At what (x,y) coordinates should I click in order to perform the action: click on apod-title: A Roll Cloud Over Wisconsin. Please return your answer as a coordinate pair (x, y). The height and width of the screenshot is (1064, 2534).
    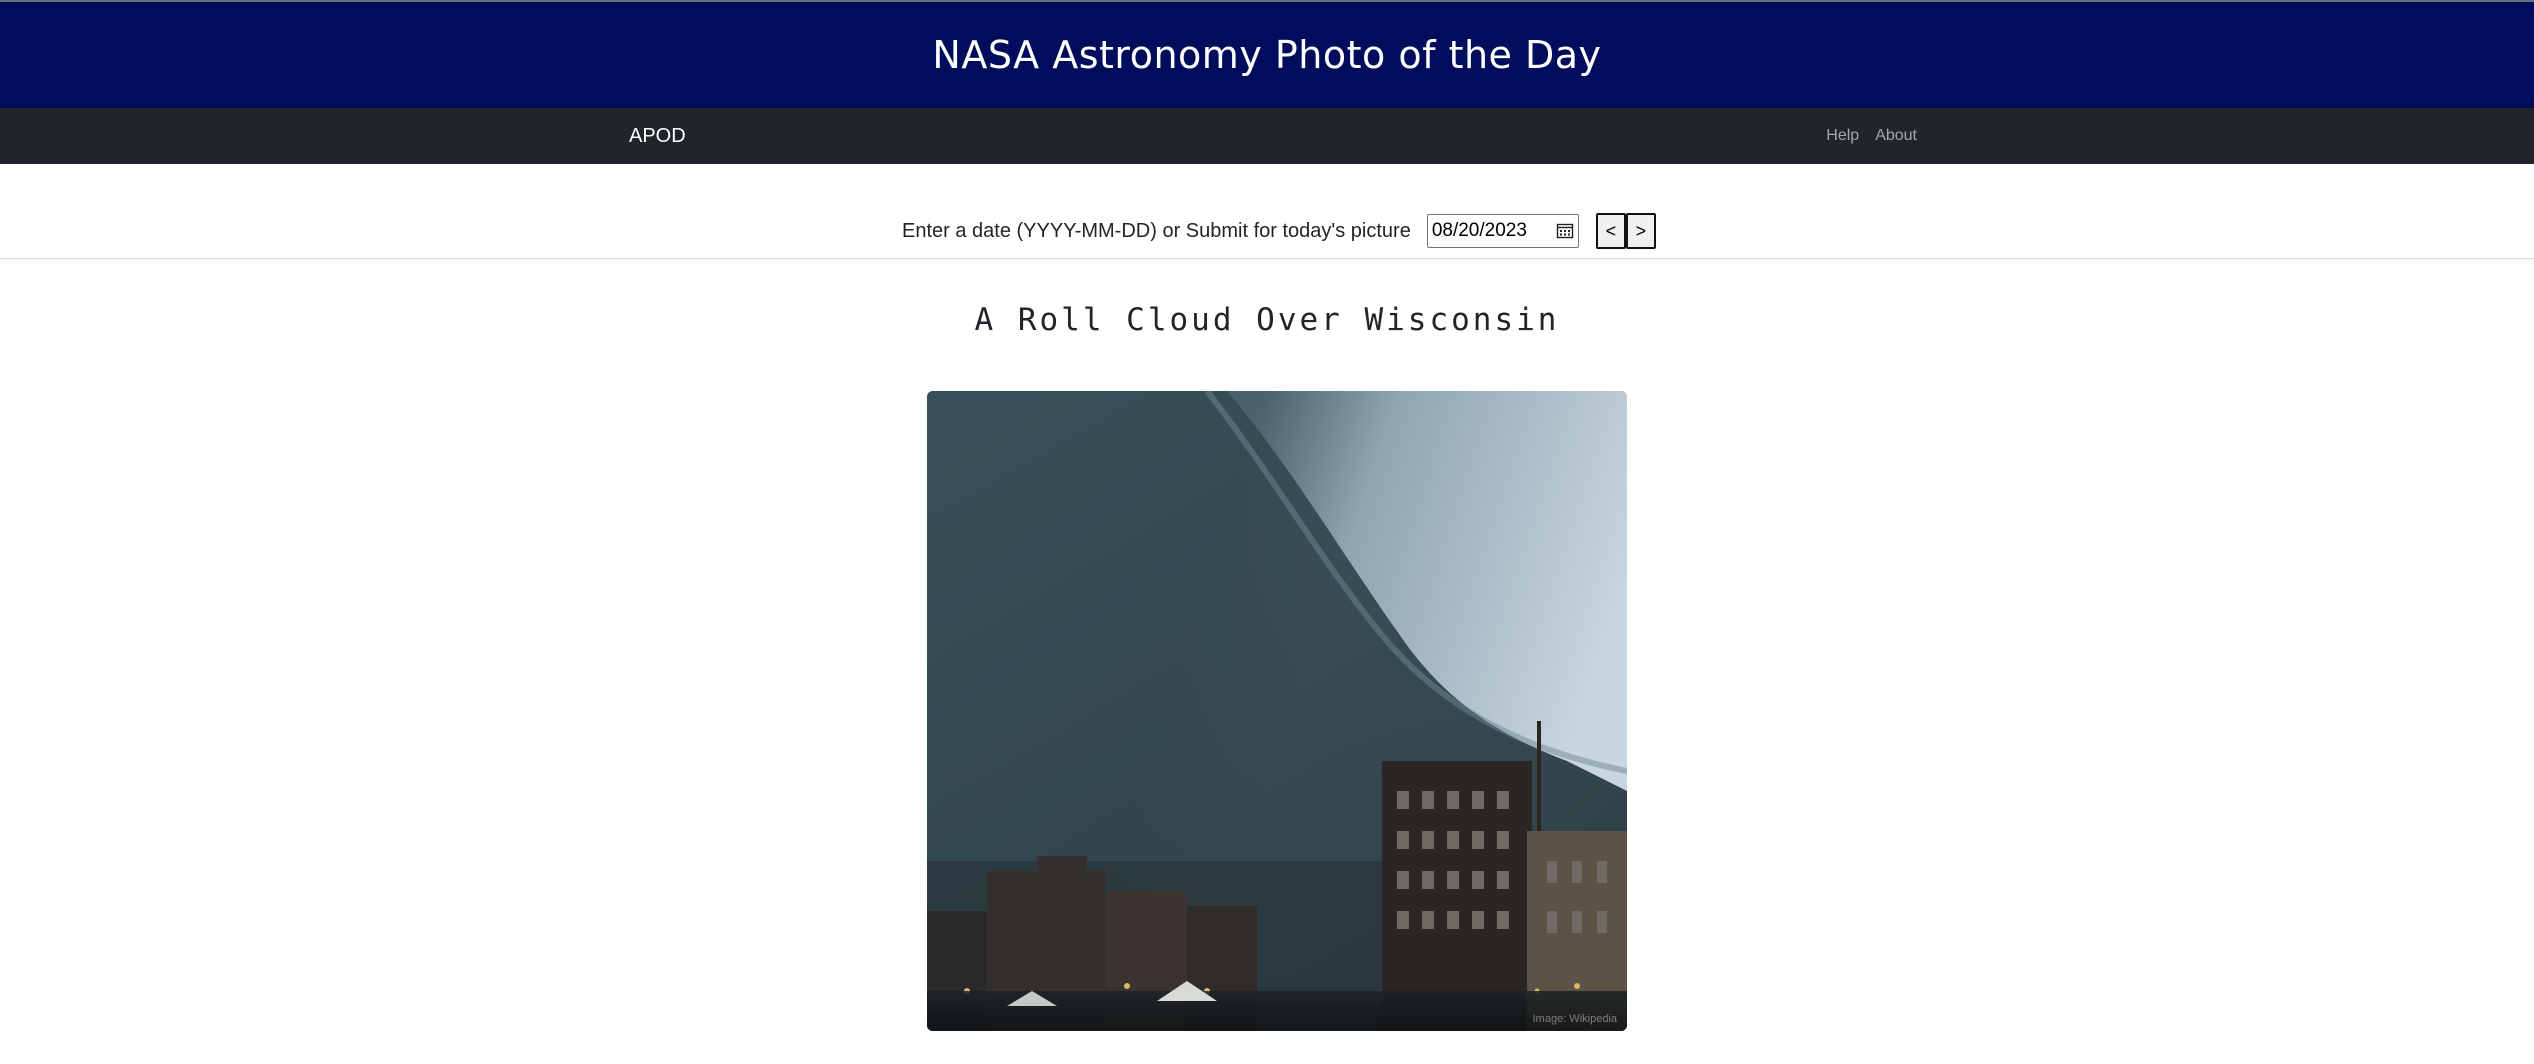
    Looking at the image, I should click on (1267, 320).